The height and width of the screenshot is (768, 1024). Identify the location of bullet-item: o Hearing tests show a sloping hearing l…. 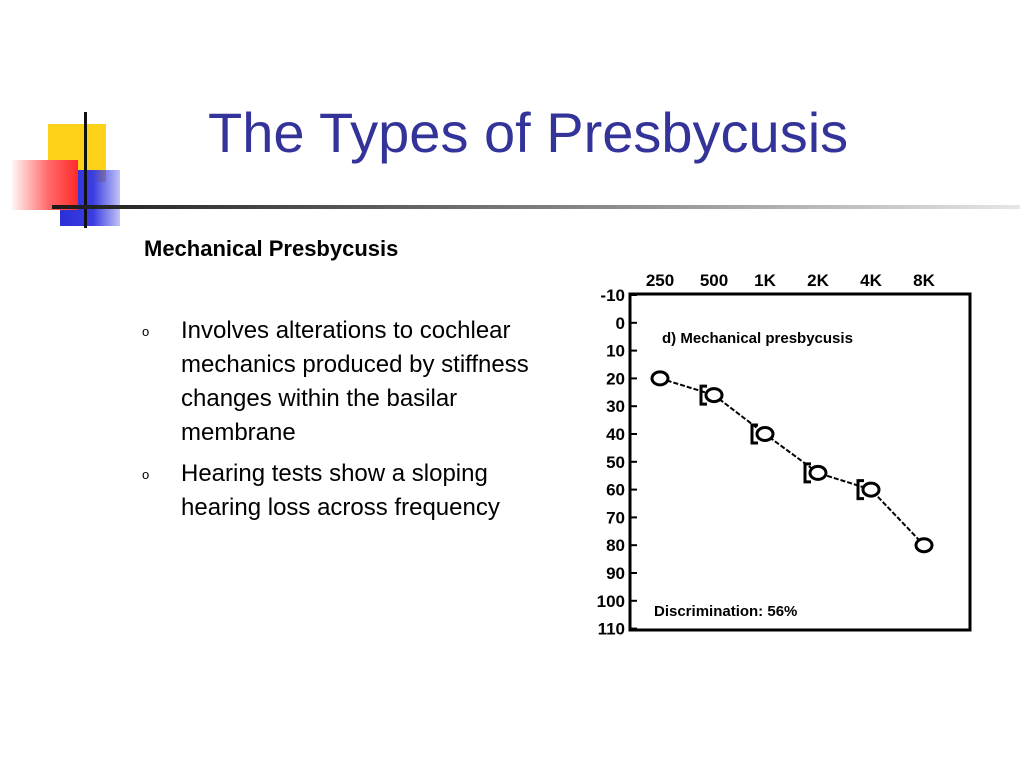
(350, 491).